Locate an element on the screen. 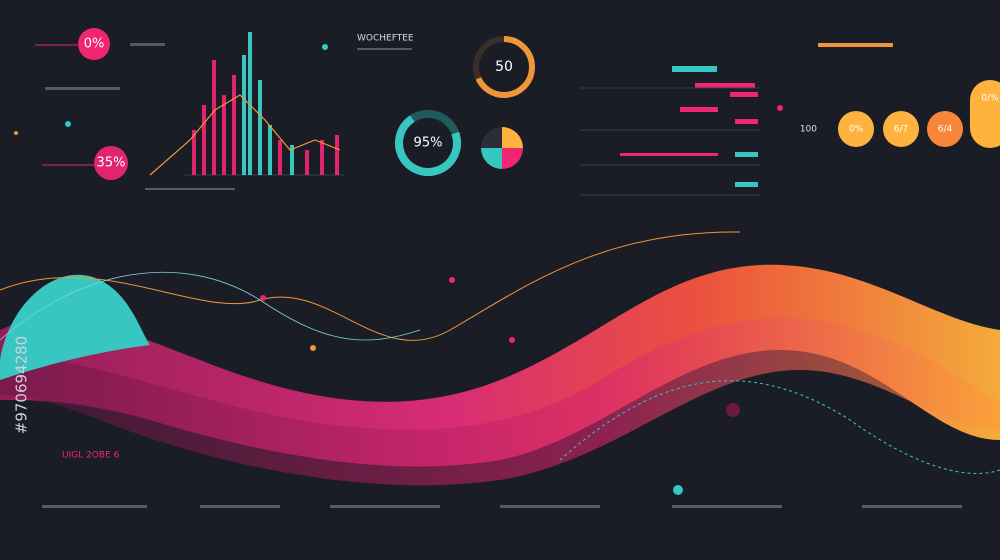 Image resolution: width=1000 pixels, height=560 pixels. footer-title: UIGL 2OBE 6 is located at coordinates (91, 456).